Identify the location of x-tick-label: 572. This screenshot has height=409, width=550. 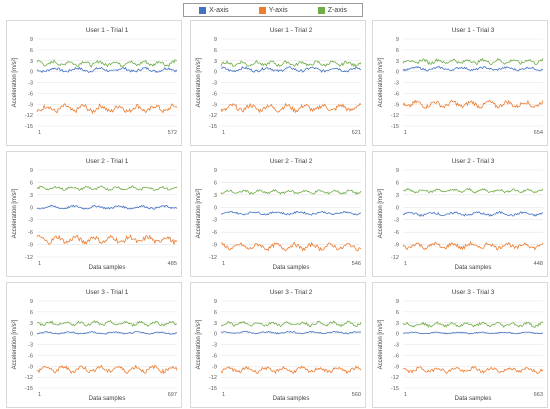
(172, 133).